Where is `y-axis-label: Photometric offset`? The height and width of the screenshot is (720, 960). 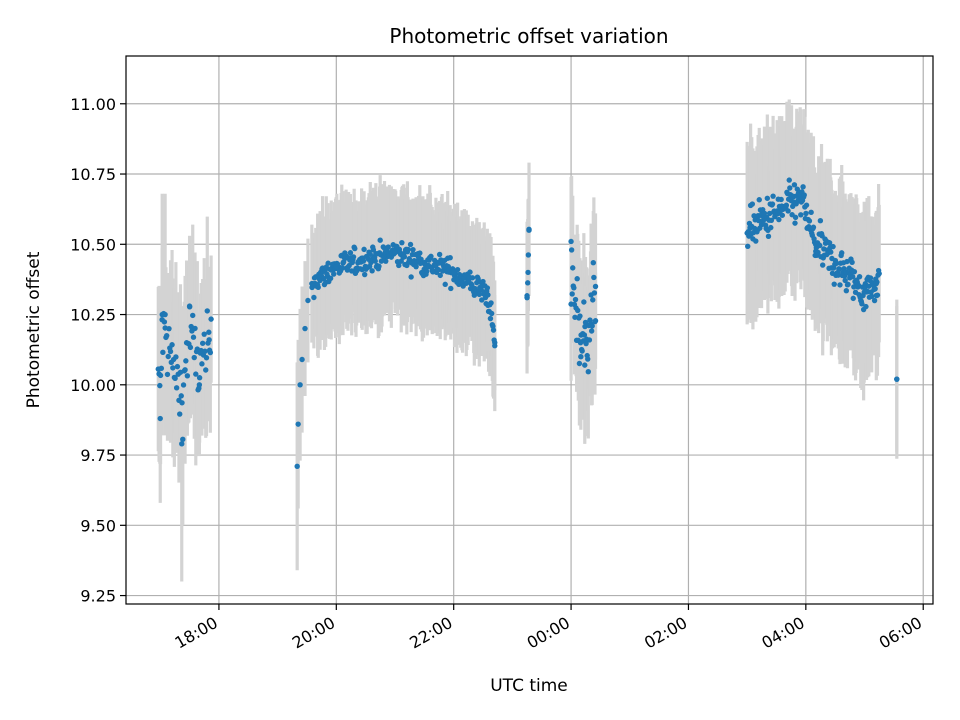 y-axis-label: Photometric offset is located at coordinates (34, 329).